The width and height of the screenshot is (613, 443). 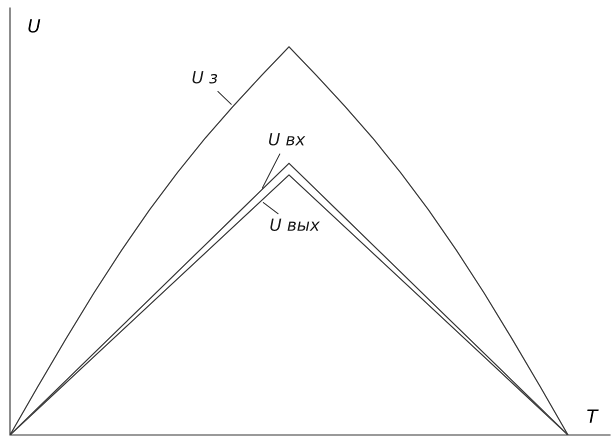 What do you see at coordinates (34, 26) in the screenshot?
I see `y-axis-title: U` at bounding box center [34, 26].